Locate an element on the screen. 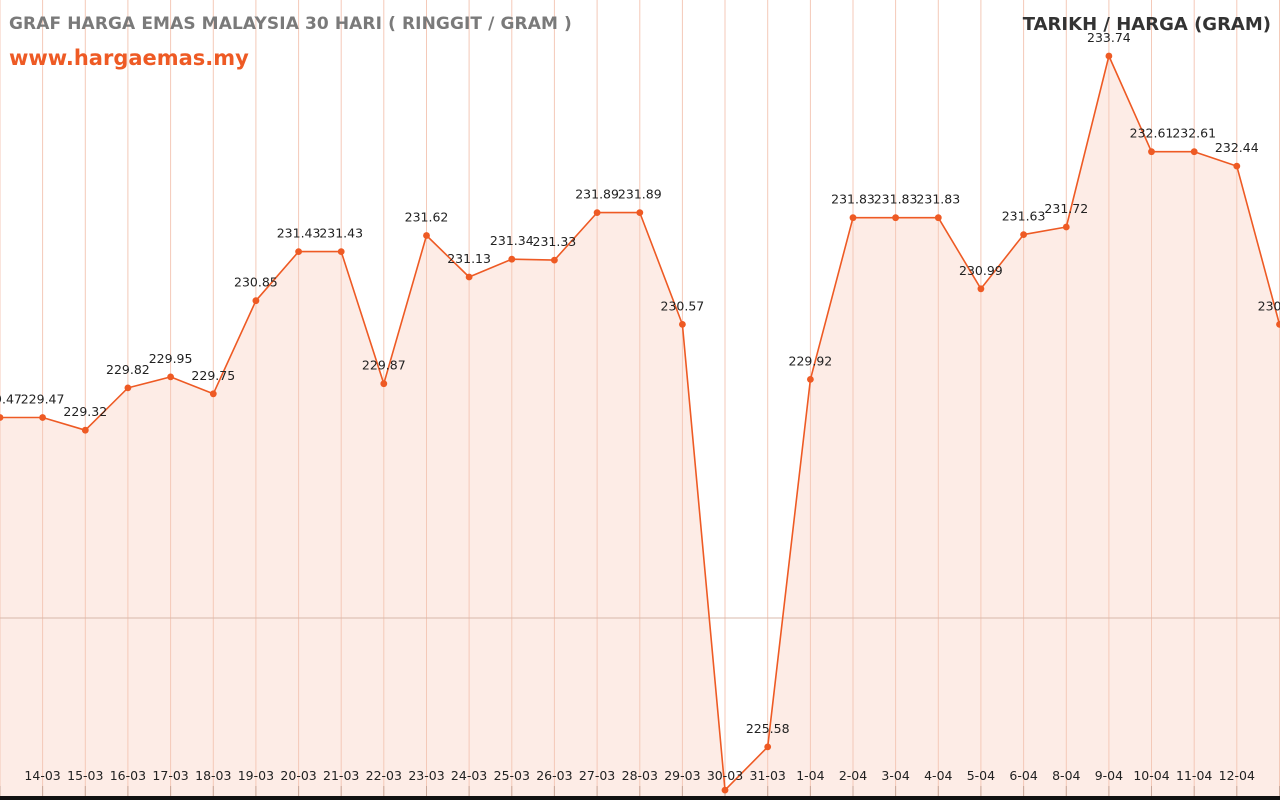 The height and width of the screenshot is (800, 1280). tick-label: 11-04 is located at coordinates (1194, 775).